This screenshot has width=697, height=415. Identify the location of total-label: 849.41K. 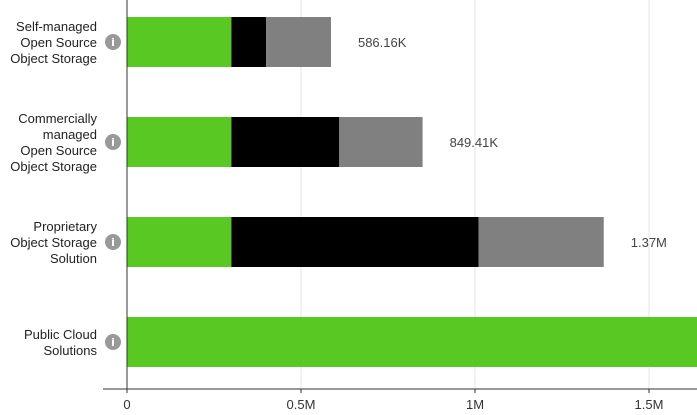
(474, 142).